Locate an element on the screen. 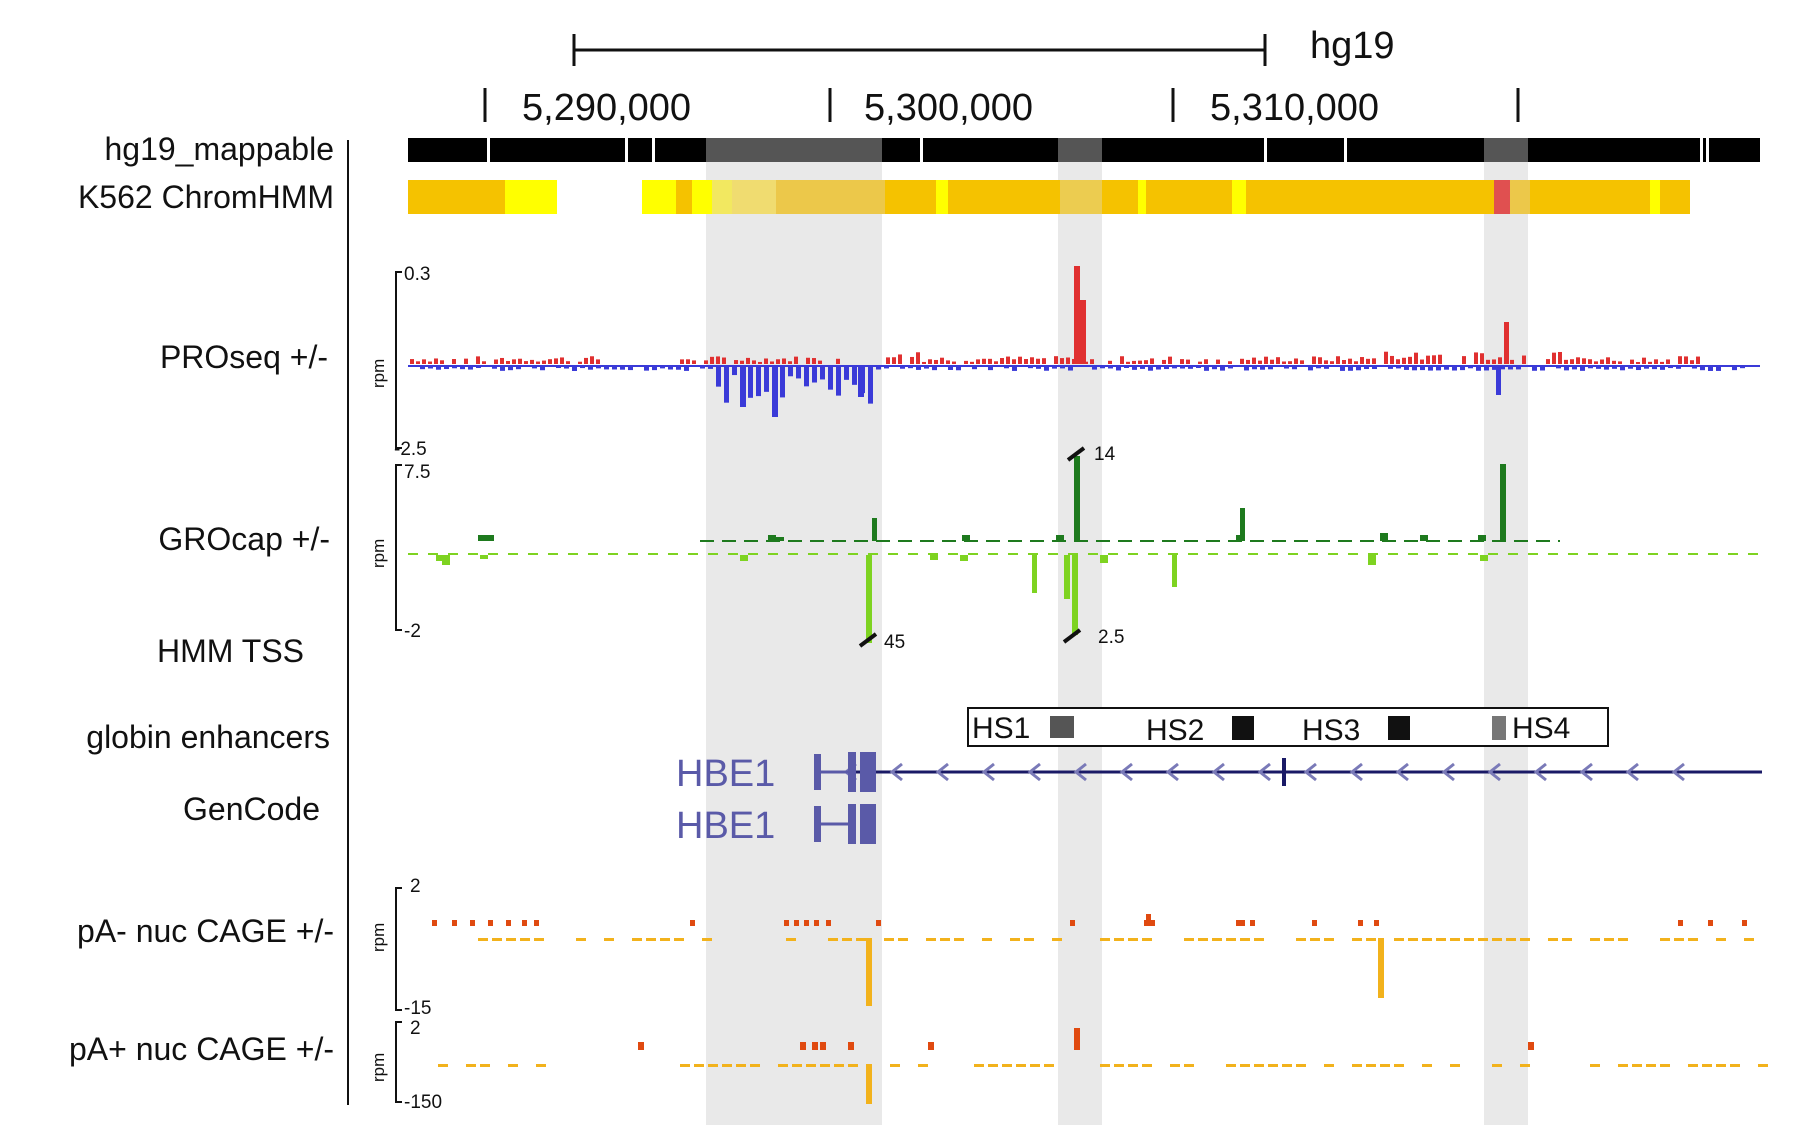 This screenshot has height=1125, width=1800. mappable-track is located at coordinates (1084, 150).